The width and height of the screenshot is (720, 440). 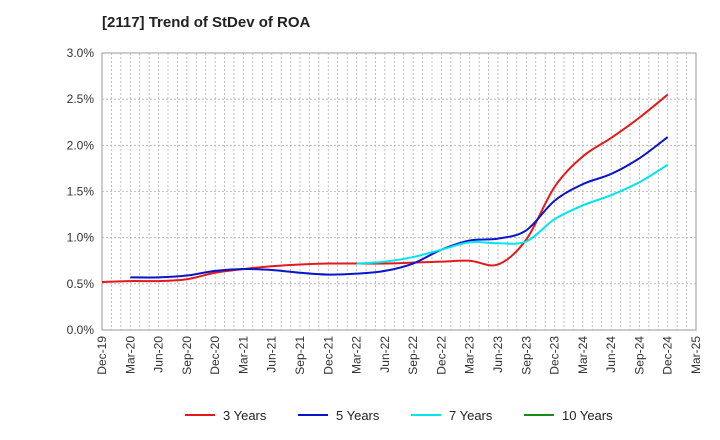 I want to click on y-tick-label: 2.5%, so click(x=81, y=99).